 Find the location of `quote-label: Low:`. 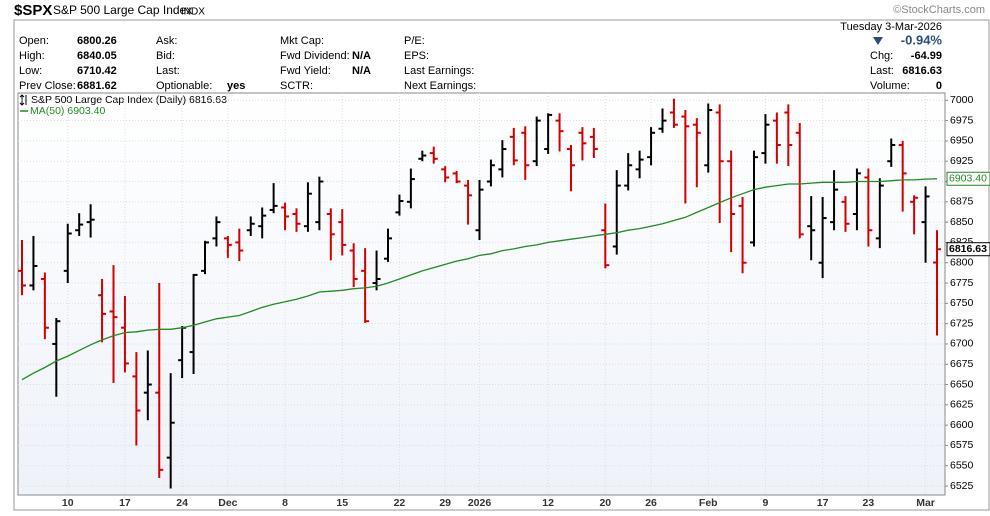

quote-label: Low: is located at coordinates (30, 71).